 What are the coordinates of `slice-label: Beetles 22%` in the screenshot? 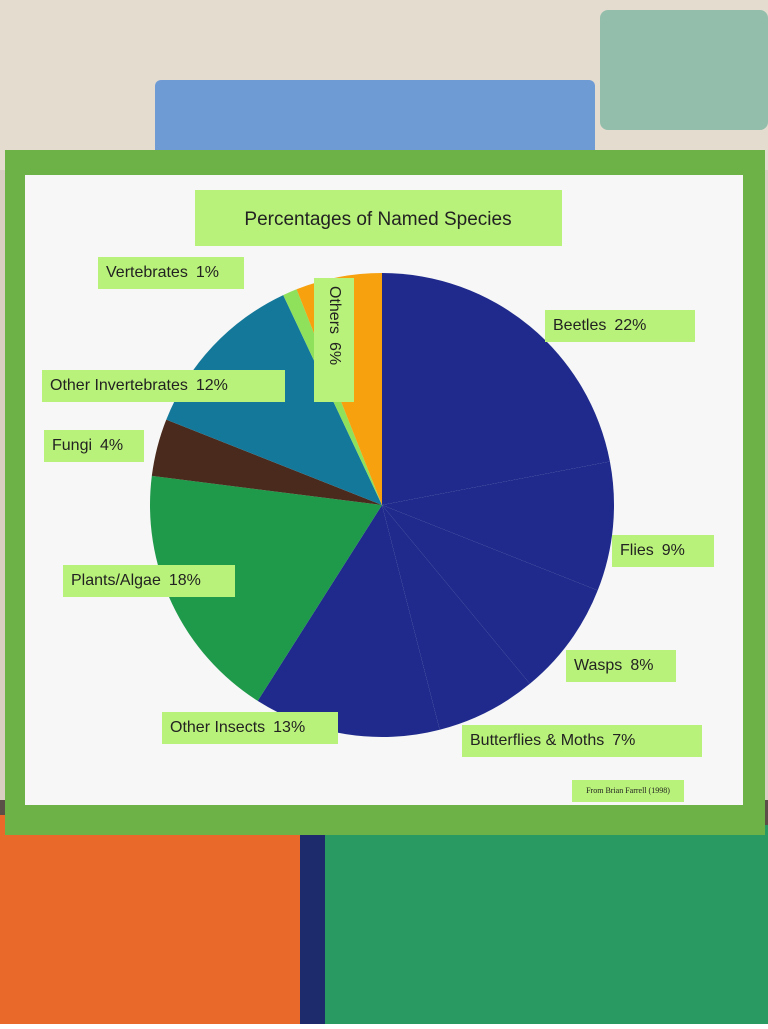 It's located at (599, 325).